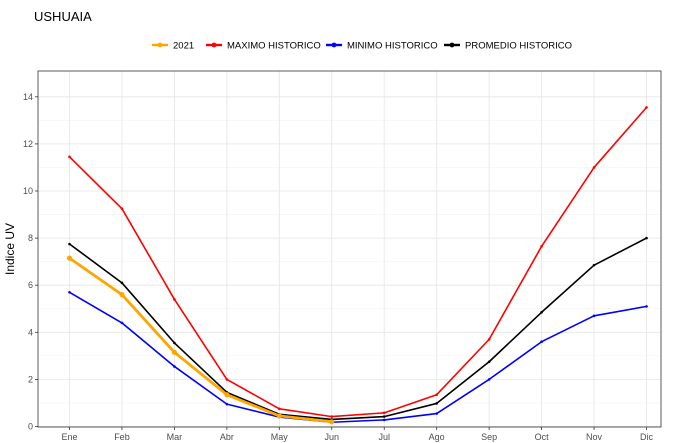 The width and height of the screenshot is (675, 443). Describe the element at coordinates (646, 437) in the screenshot. I see `x-tick-label: Dic` at that location.